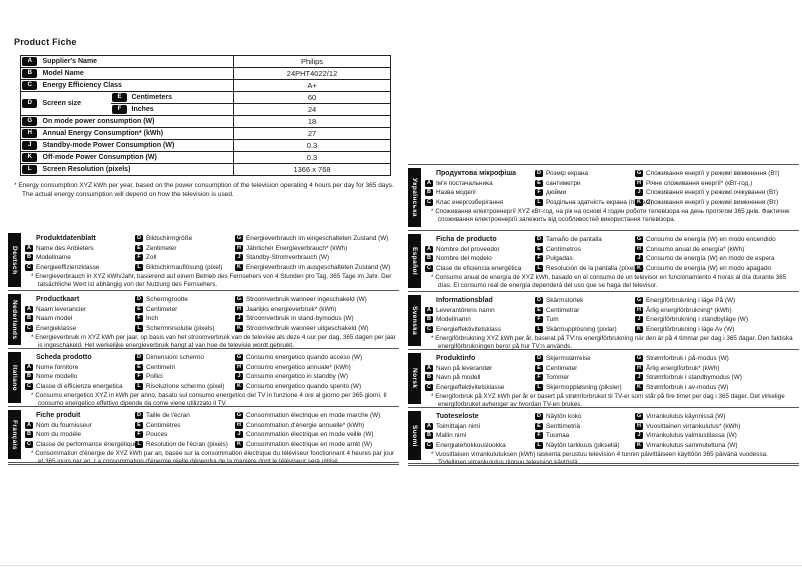 Image resolution: width=802 pixels, height=567 pixels. I want to click on table-row: K Off-mode Power Consumption (W) 0.3, so click(205, 157).